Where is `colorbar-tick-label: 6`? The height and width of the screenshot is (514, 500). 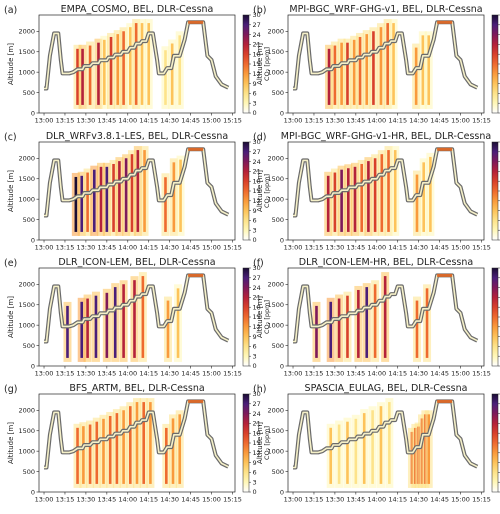
colorbar-tick-label: 6 is located at coordinates (255, 221).